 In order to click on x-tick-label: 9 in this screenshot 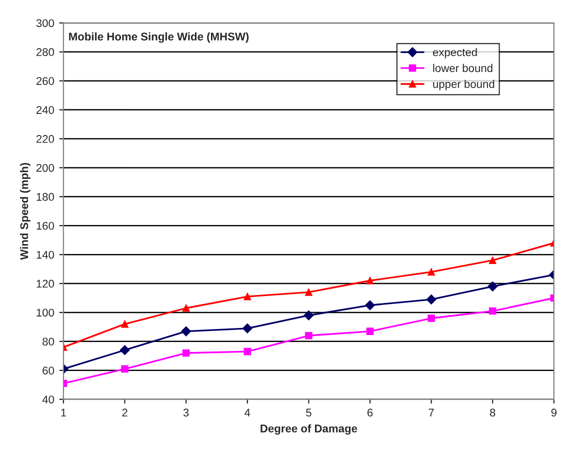, I will do `click(553, 412)`.